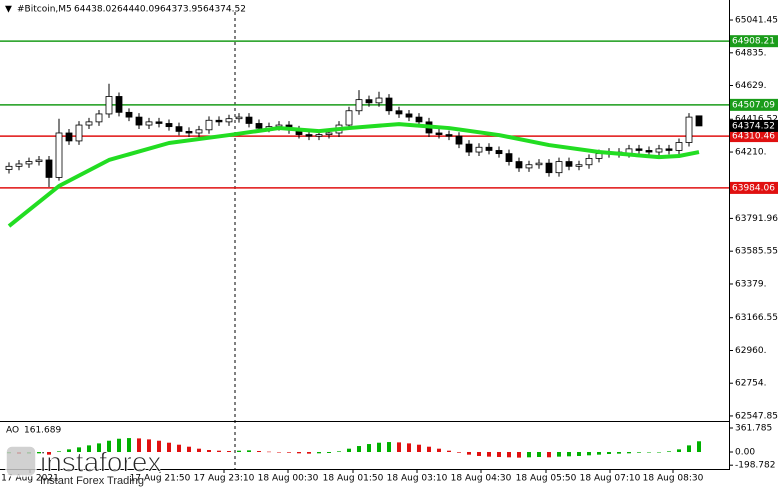  What do you see at coordinates (756, 219) in the screenshot?
I see `y-tick-label: 63791.96` at bounding box center [756, 219].